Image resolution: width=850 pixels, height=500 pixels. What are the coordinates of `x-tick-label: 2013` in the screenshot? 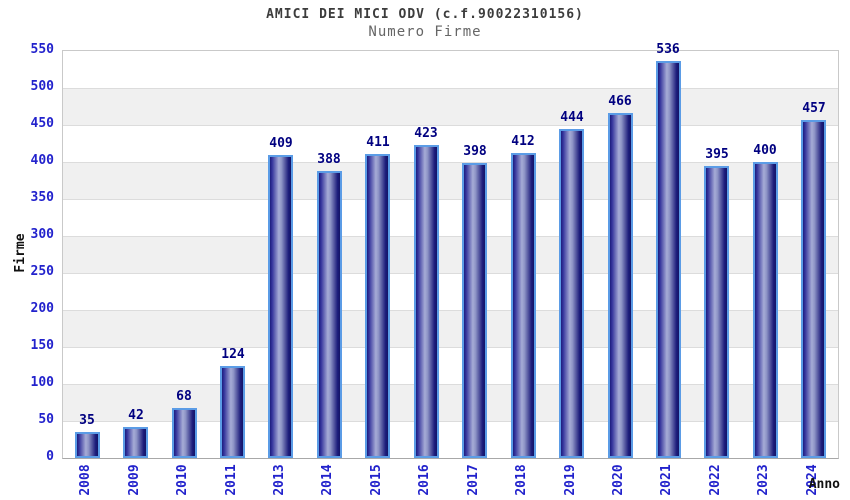 It's located at (279, 480).